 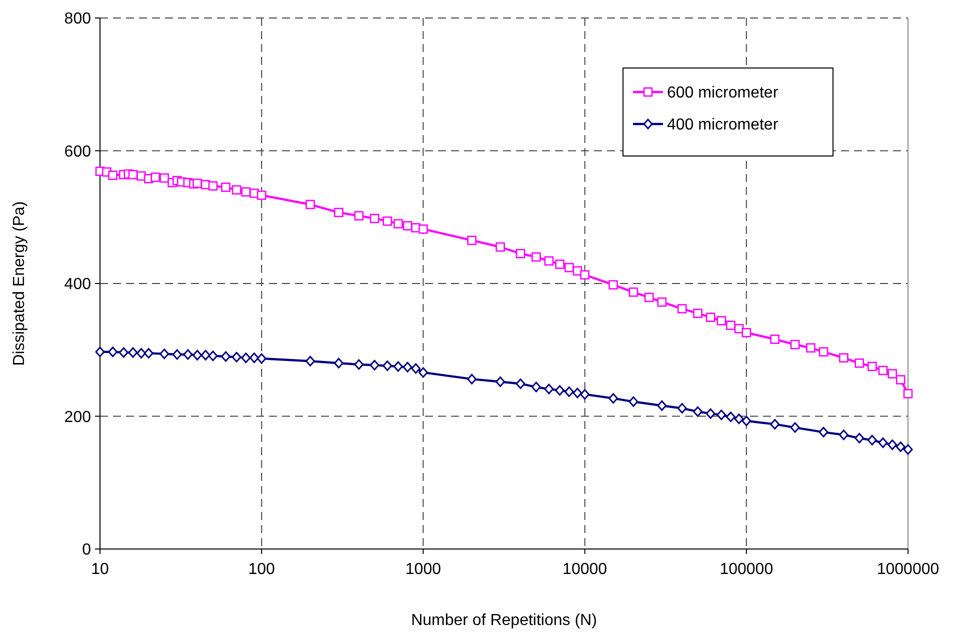 I want to click on legend-label: 600 micrometer, so click(x=723, y=93).